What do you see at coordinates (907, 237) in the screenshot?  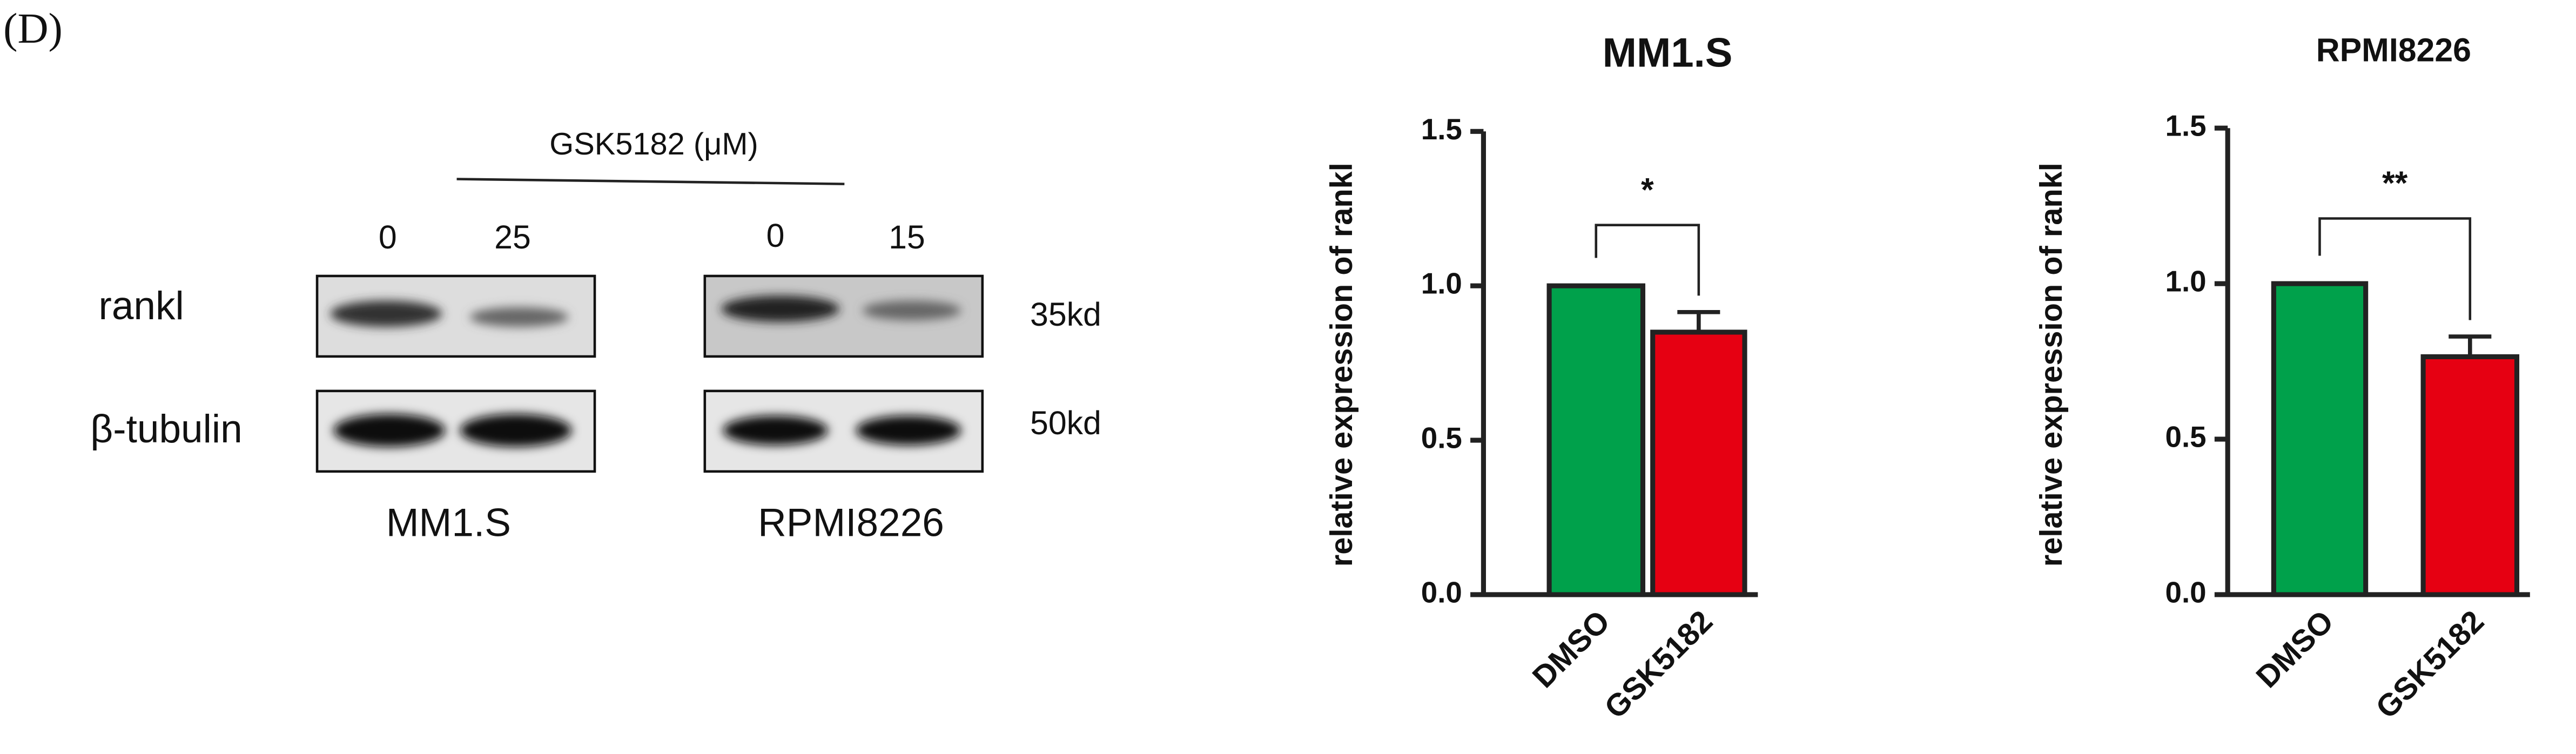 I see `dose-label: 15` at bounding box center [907, 237].